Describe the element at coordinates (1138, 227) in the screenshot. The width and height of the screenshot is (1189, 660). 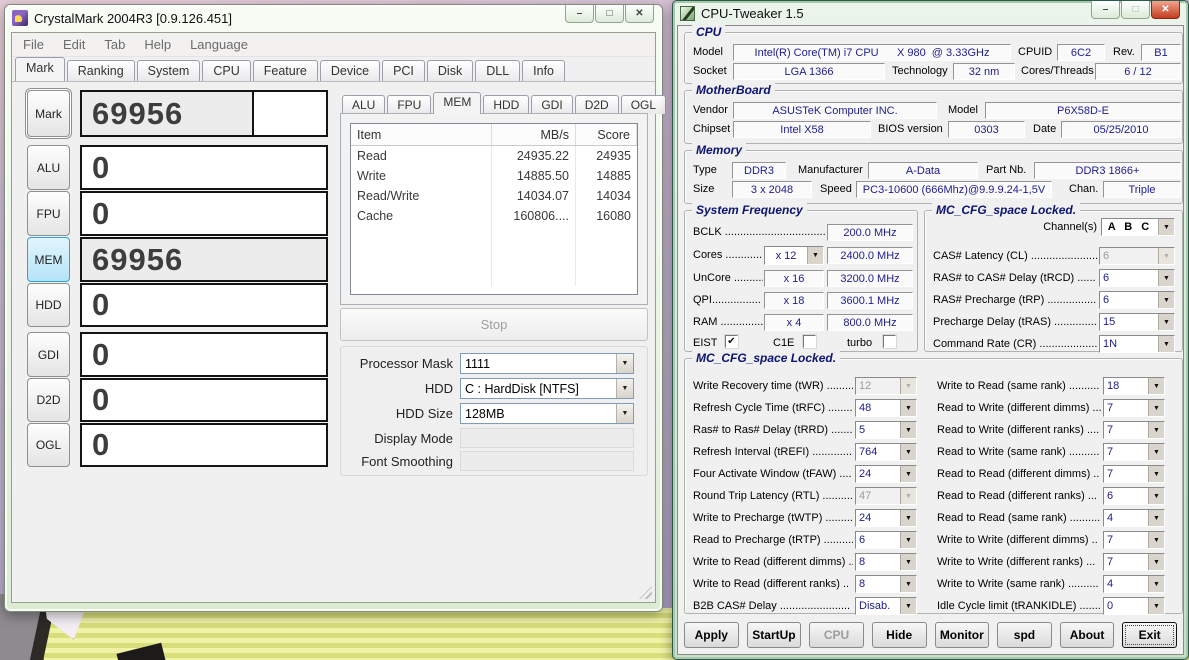
I see `channels-select: A B C` at that location.